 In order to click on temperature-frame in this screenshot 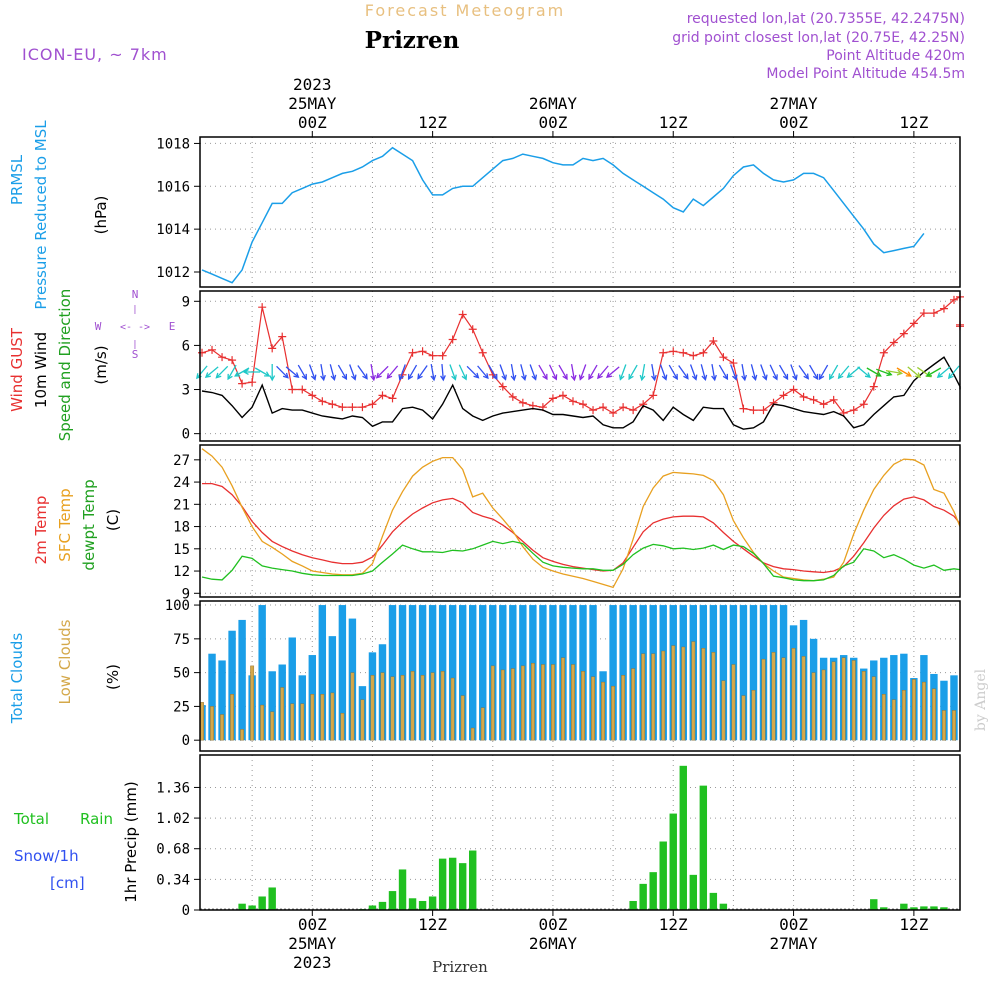, I will do `click(580, 521)`.